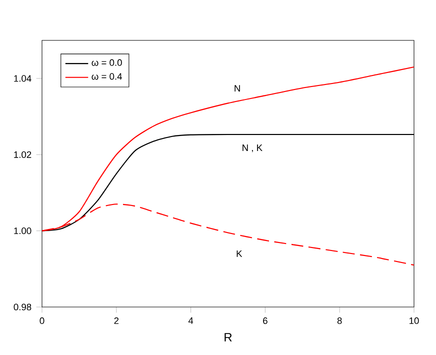  What do you see at coordinates (239, 253) in the screenshot?
I see `annotation: K` at bounding box center [239, 253].